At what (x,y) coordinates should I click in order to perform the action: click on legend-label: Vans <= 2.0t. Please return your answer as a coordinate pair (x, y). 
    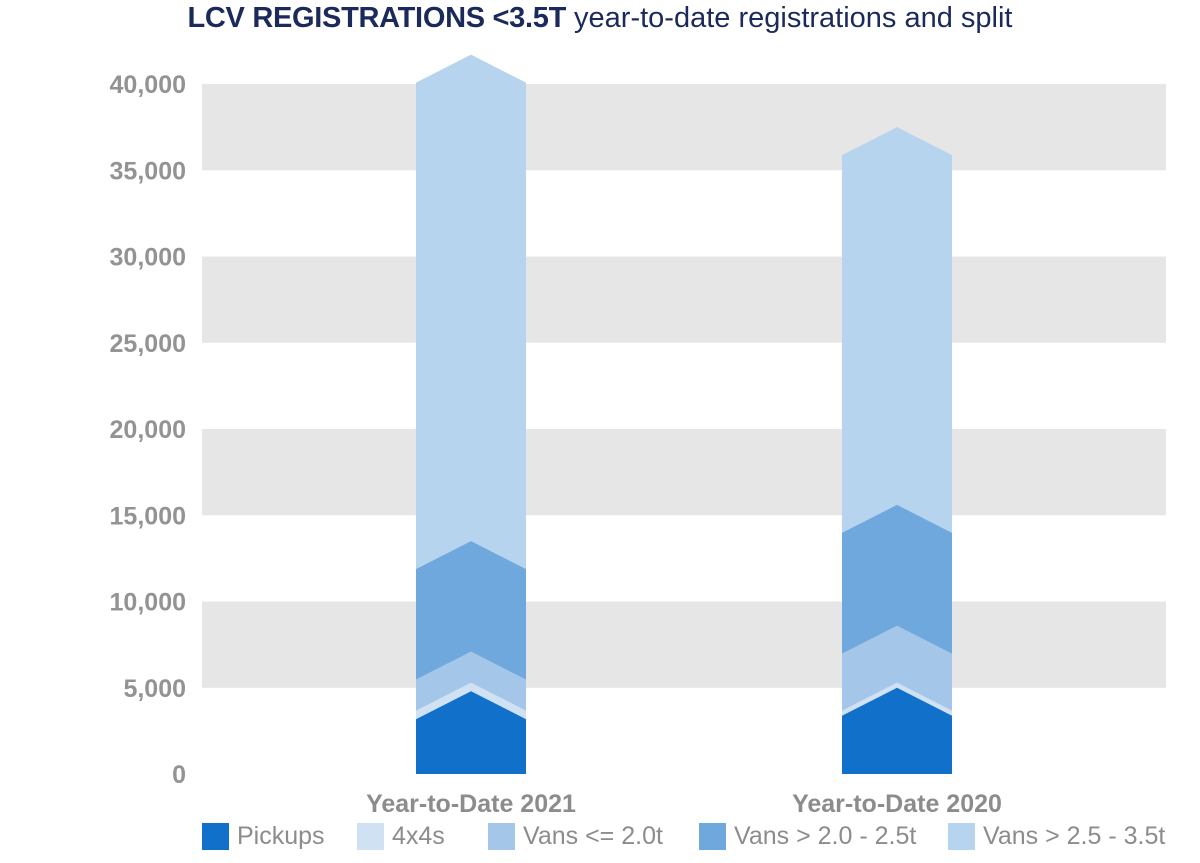
    Looking at the image, I should click on (593, 835).